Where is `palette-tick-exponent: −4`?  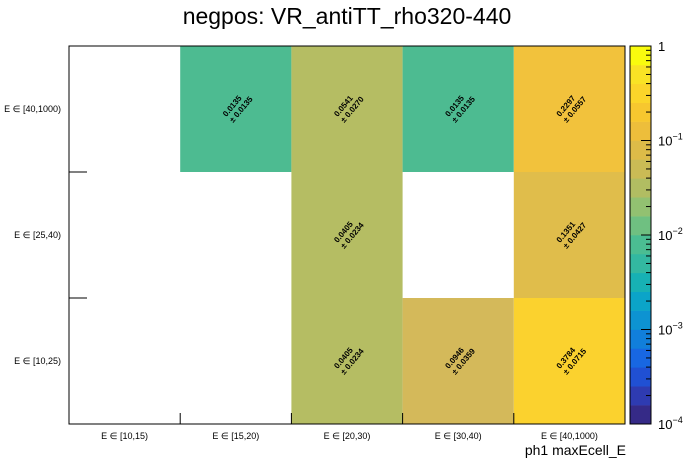
palette-tick-exponent: −4 is located at coordinates (677, 420).